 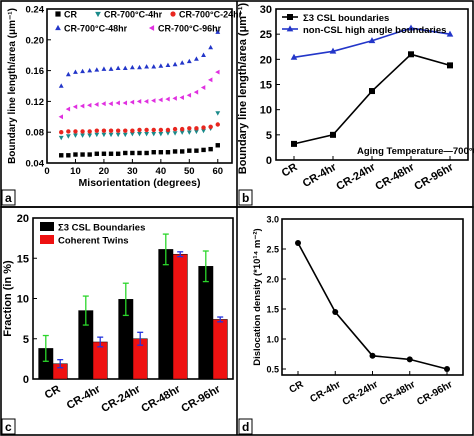 What do you see at coordinates (35, 10) in the screenshot?
I see `y-tick-label: 0.24` at bounding box center [35, 10].